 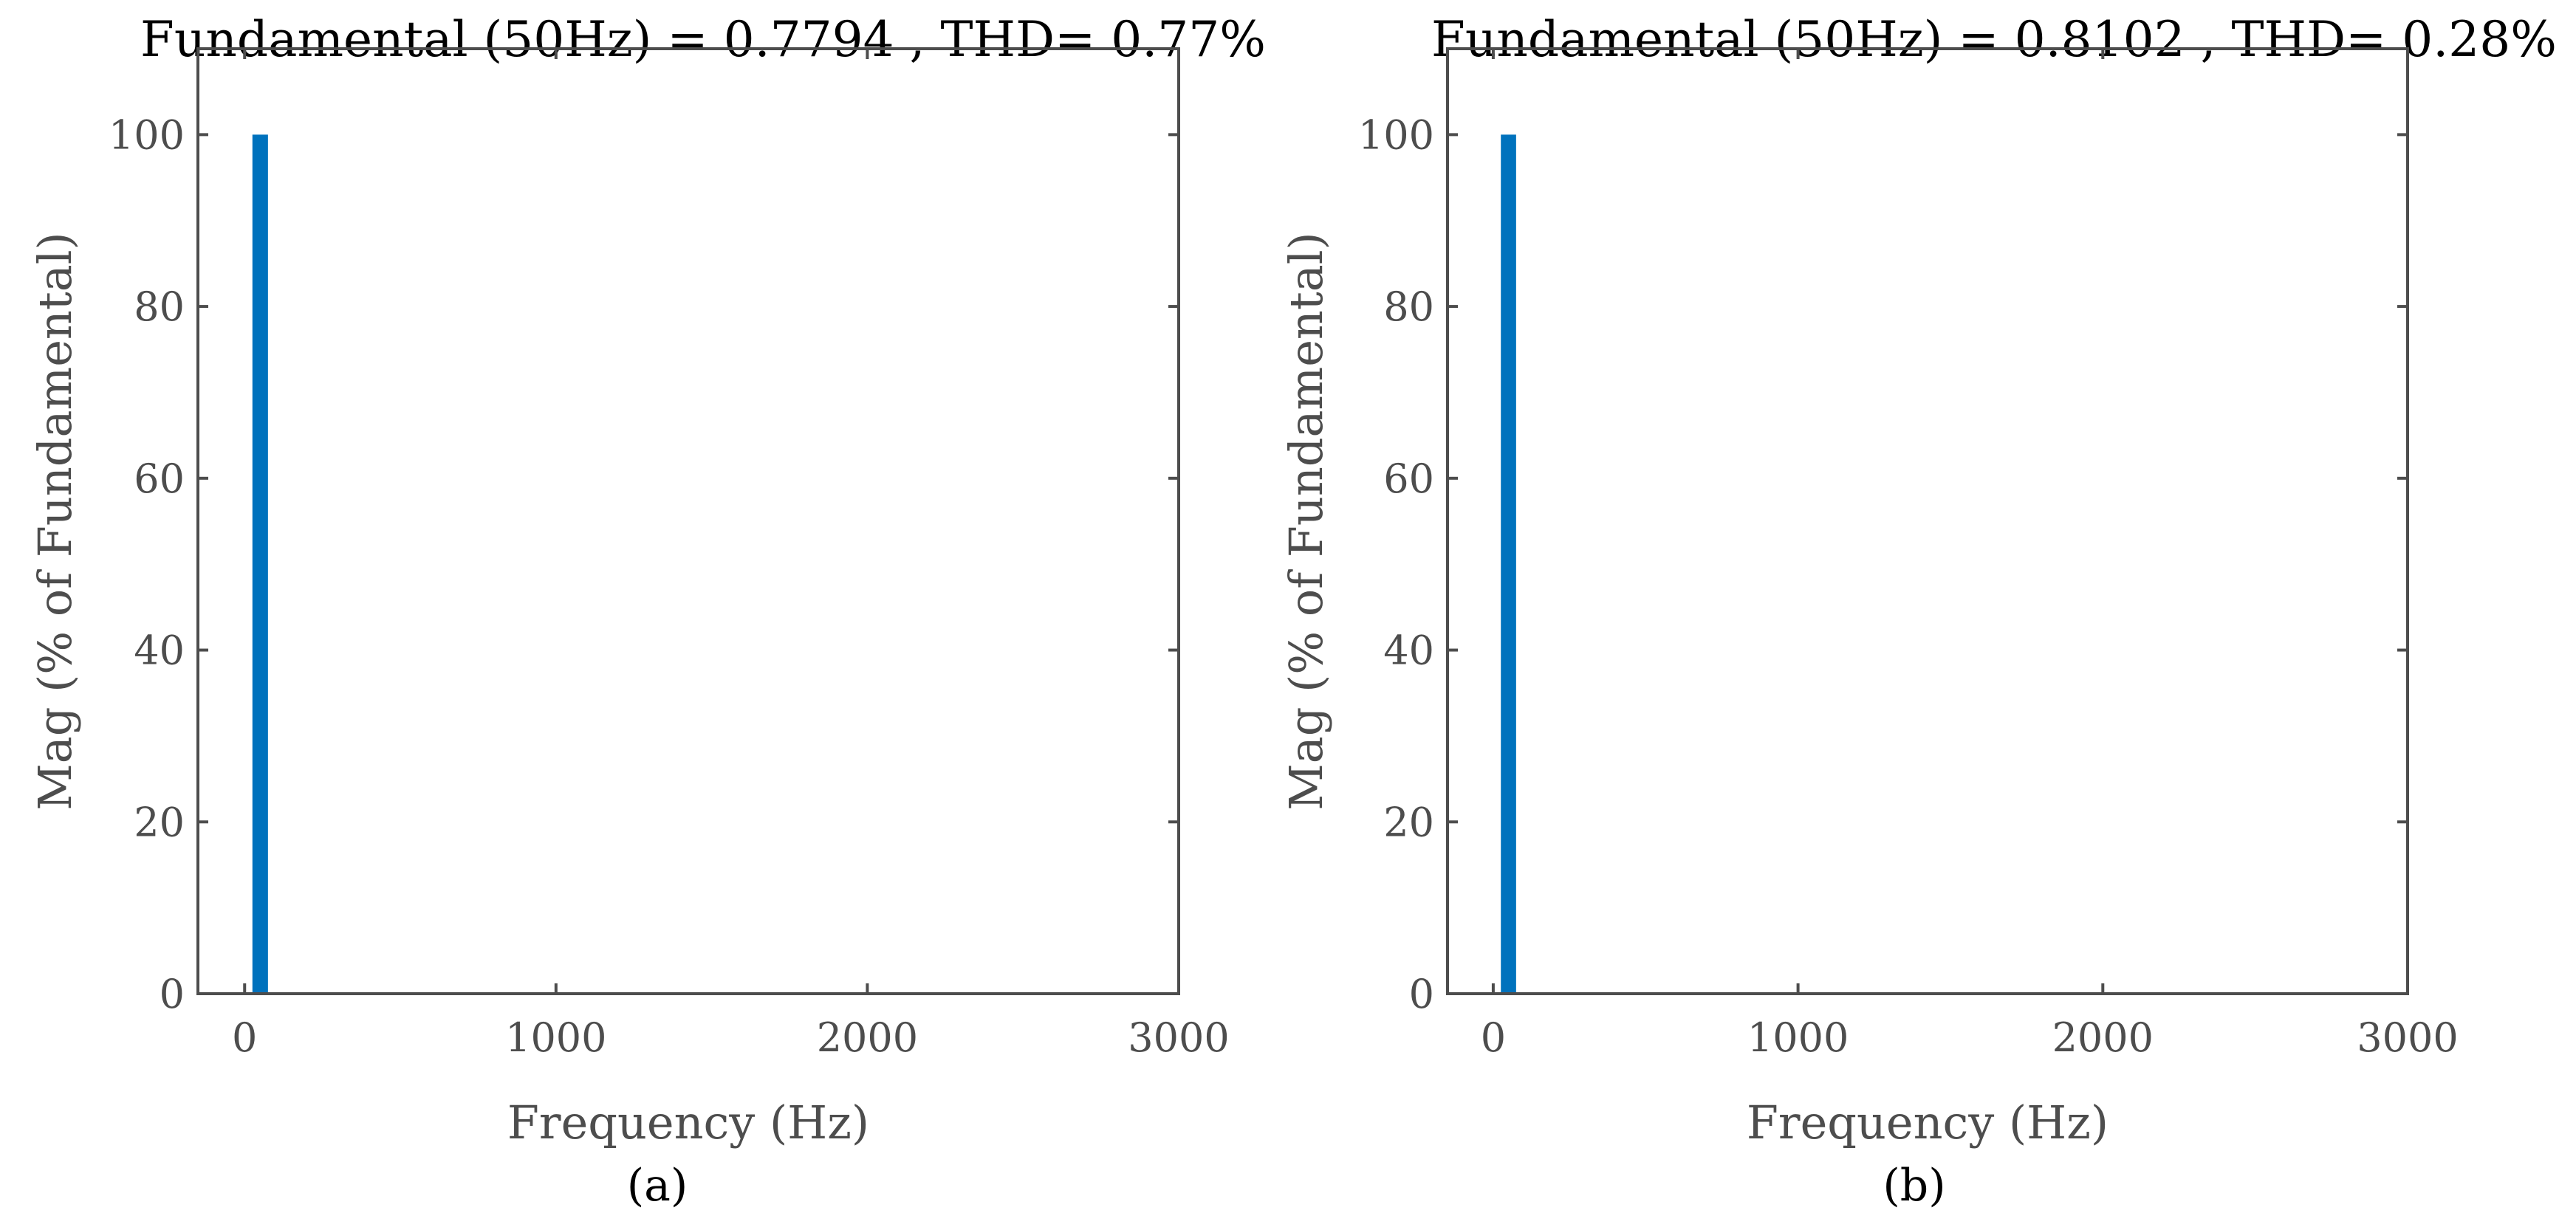 What do you see at coordinates (703, 39) in the screenshot?
I see `chart-title: Fundamental (50Hz) = 0.7794 , THD= 0.77%` at bounding box center [703, 39].